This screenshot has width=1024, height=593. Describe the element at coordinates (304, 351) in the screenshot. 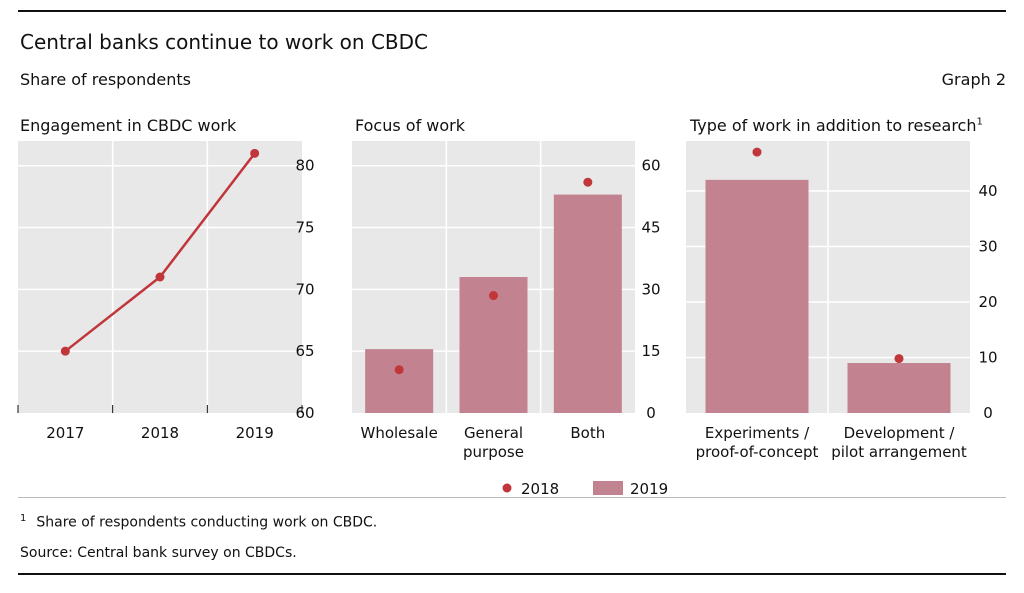

I see `panel1-ytick-label: 65` at that location.